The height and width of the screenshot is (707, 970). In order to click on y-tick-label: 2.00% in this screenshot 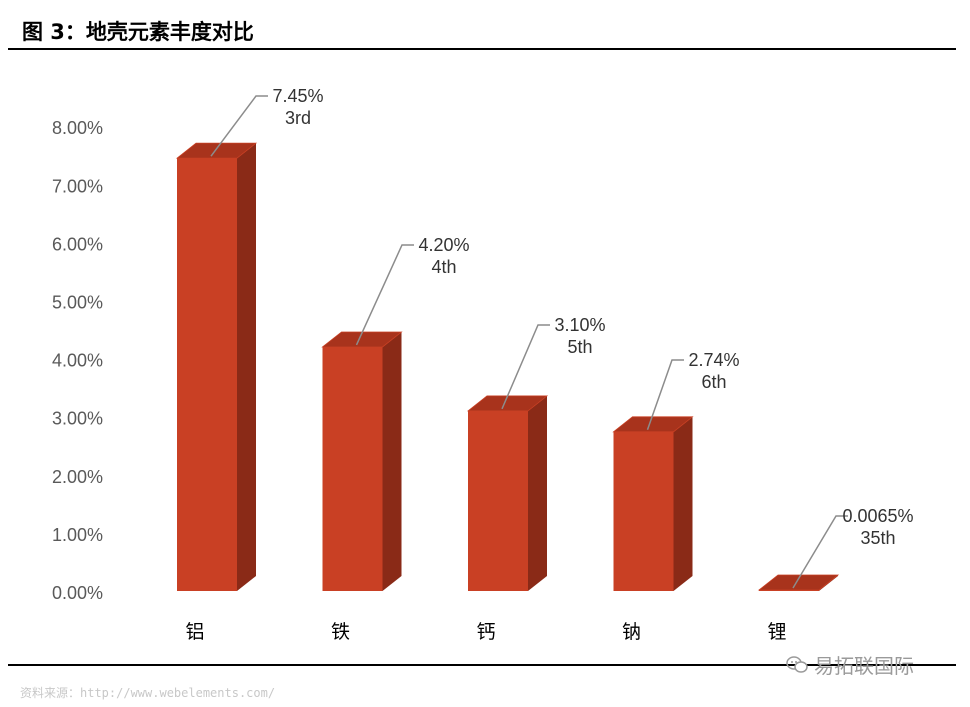, I will do `click(77, 477)`.